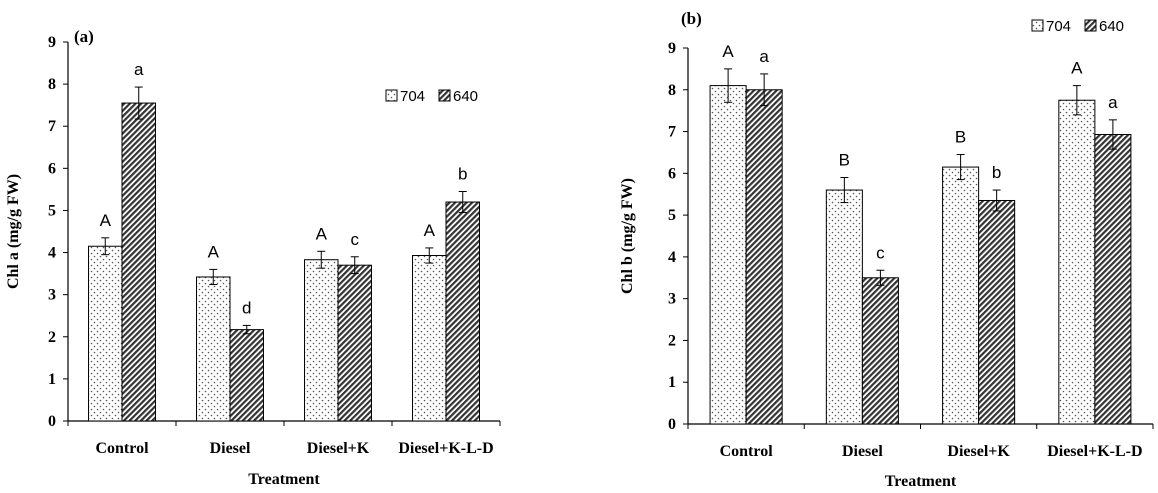  I want to click on y-axis-label: Chl b (mg/g FW), so click(627, 236).